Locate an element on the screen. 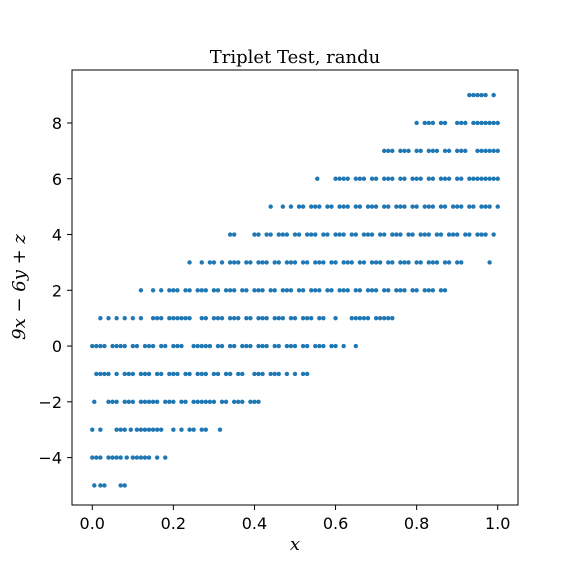  y-tick-label: 0 is located at coordinates (57, 346).